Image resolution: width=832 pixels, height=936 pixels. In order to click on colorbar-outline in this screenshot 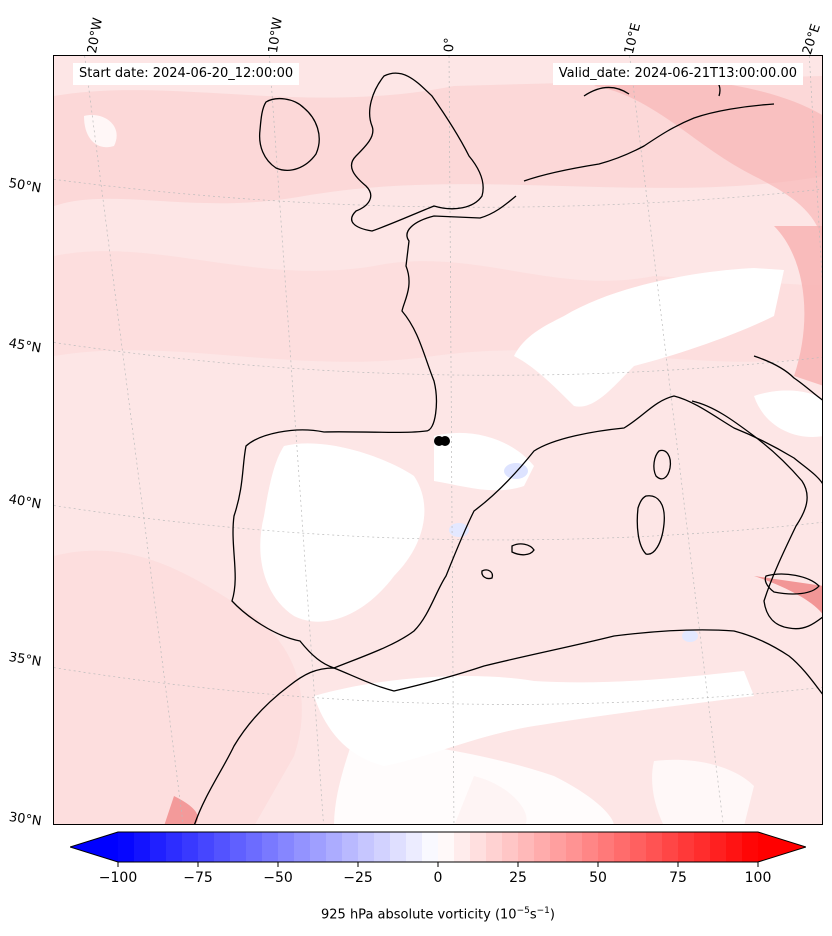, I will do `click(438, 847)`.